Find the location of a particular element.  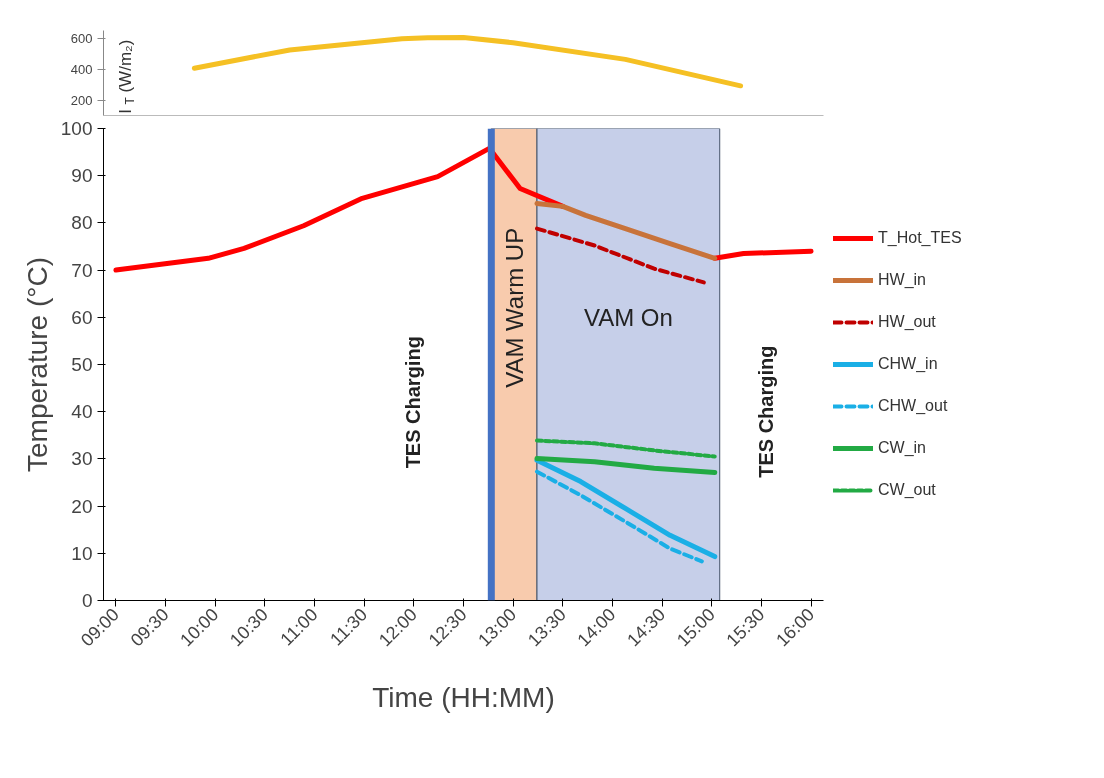

y-tick-label: 50 is located at coordinates (82, 364).